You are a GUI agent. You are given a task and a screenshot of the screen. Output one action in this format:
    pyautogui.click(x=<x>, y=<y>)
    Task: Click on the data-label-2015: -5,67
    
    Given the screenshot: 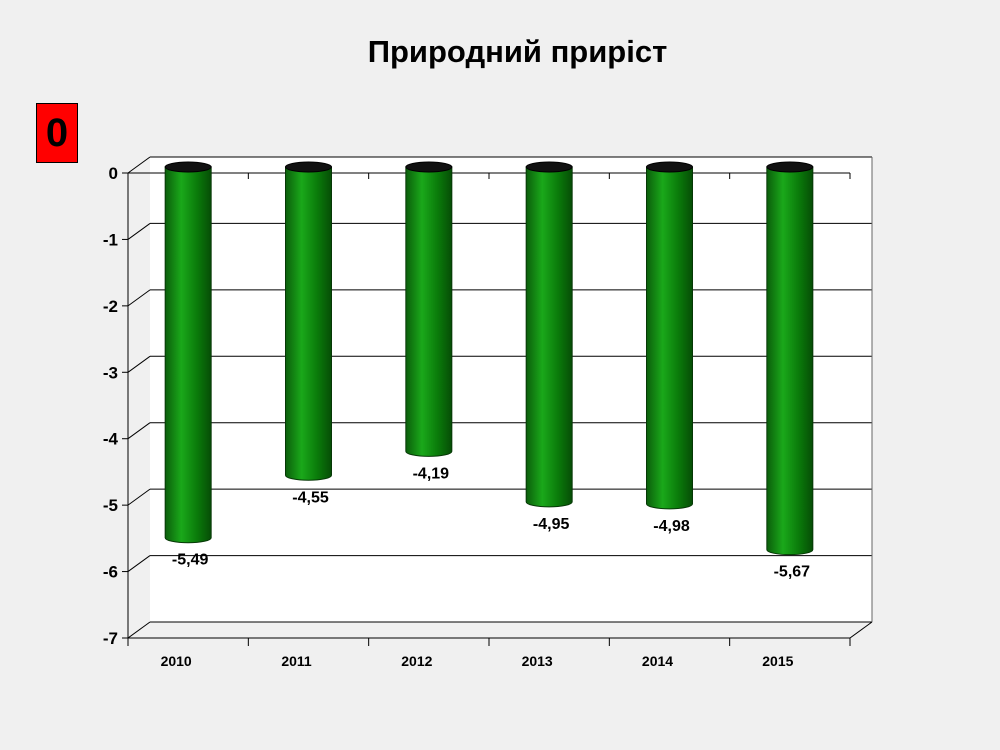 What is the action you would take?
    pyautogui.click(x=792, y=572)
    